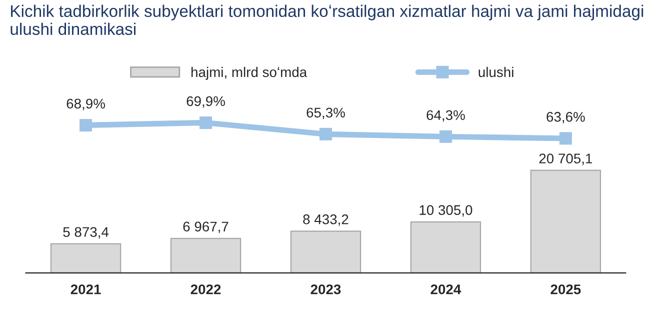  Describe the element at coordinates (327, 19) in the screenshot. I see `chart-title: Kichik tadbirkorlik subyektlari tomonidan koʻrsatilgan xizmatlar hajmi va jami hajmidagi ulushi dinamikasi` at that location.